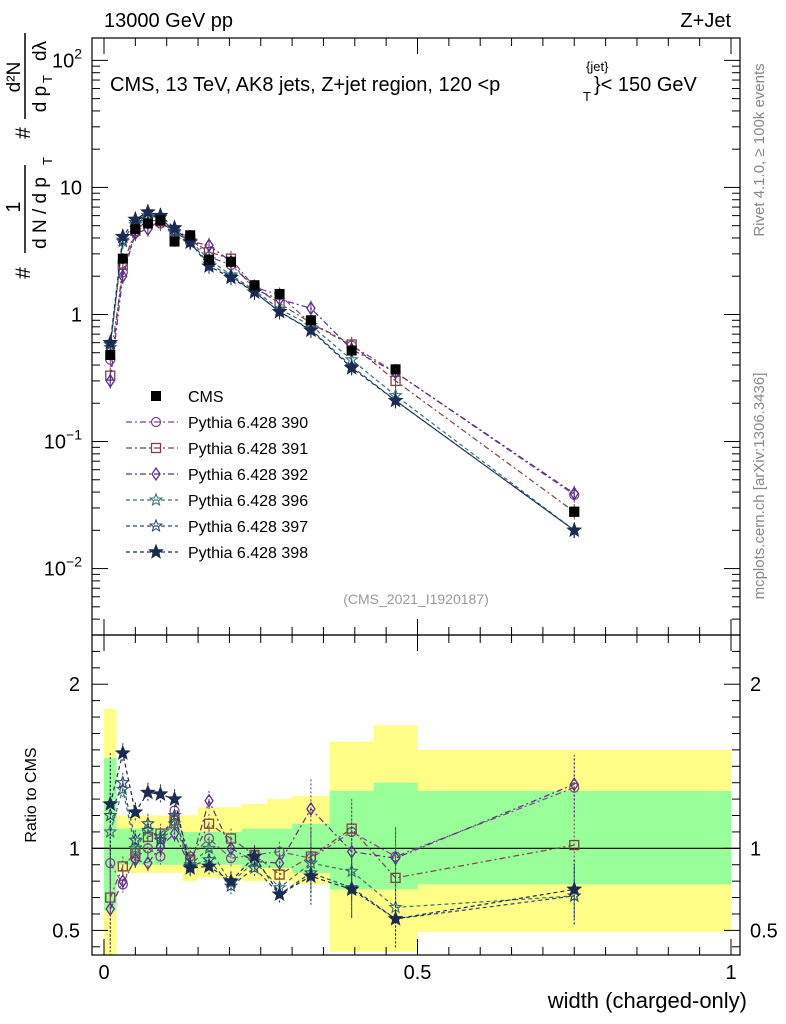  Describe the element at coordinates (29, 156) in the screenshot. I see `y-axis-label: # 1 d N / d p T # d²N d p T dλ` at that location.